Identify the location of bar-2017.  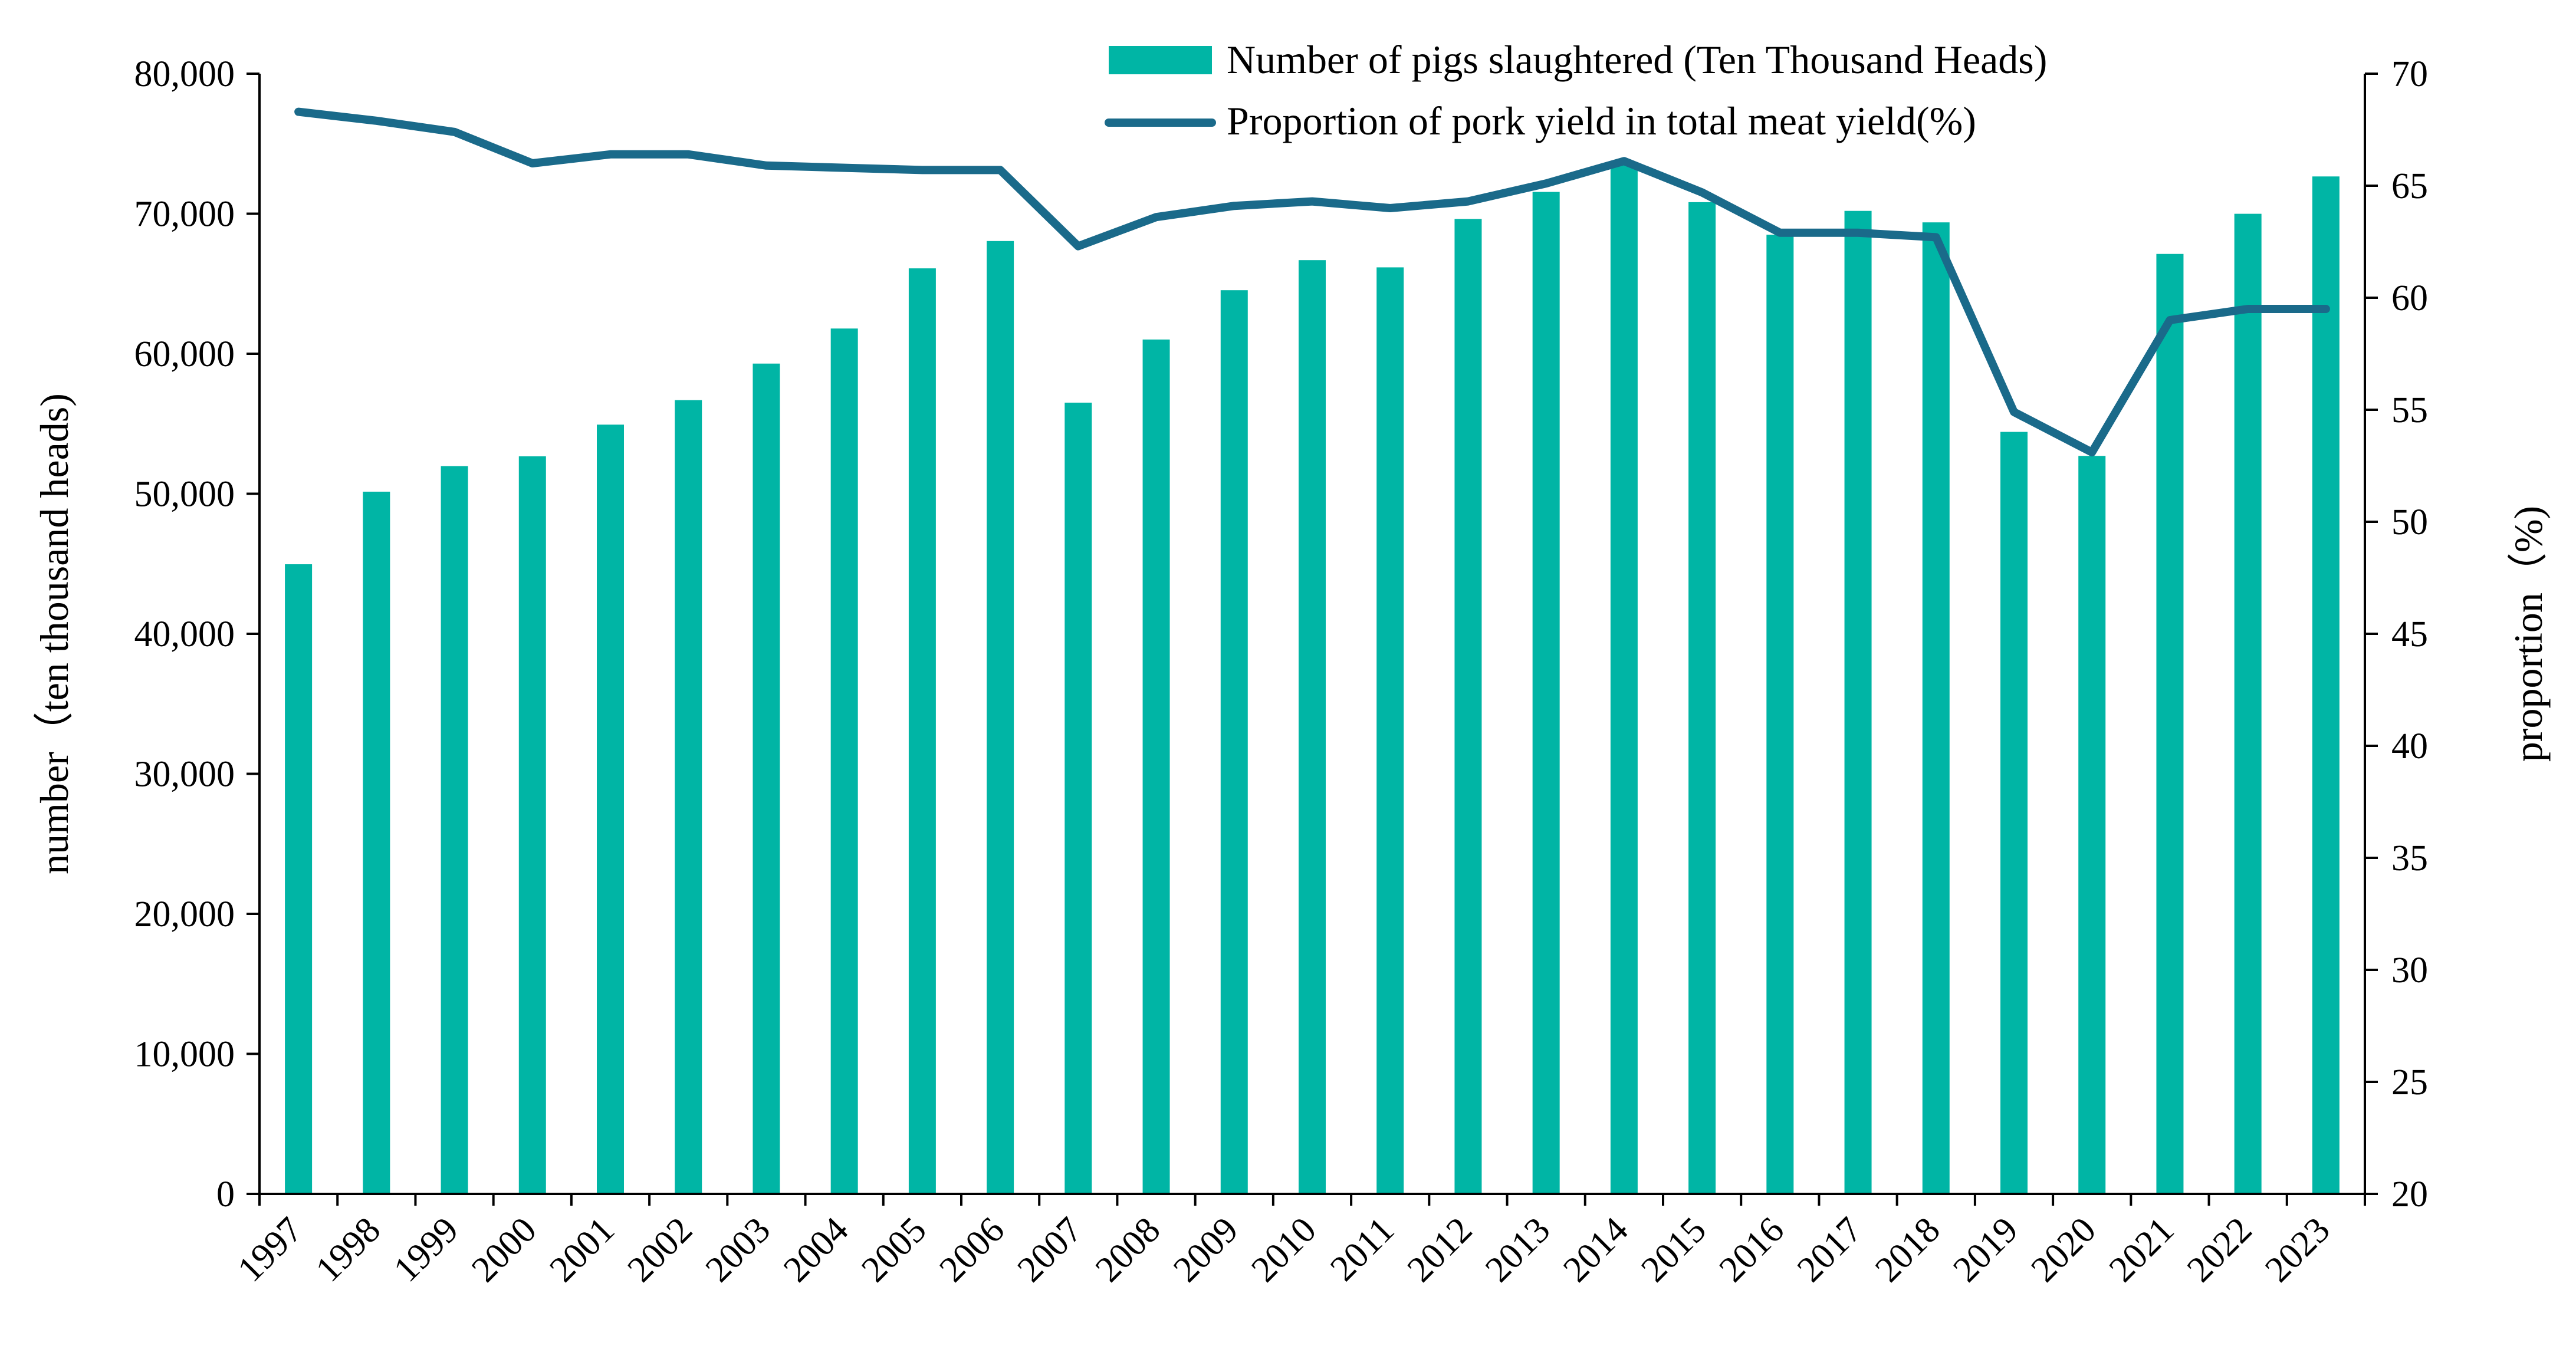
(1858, 702).